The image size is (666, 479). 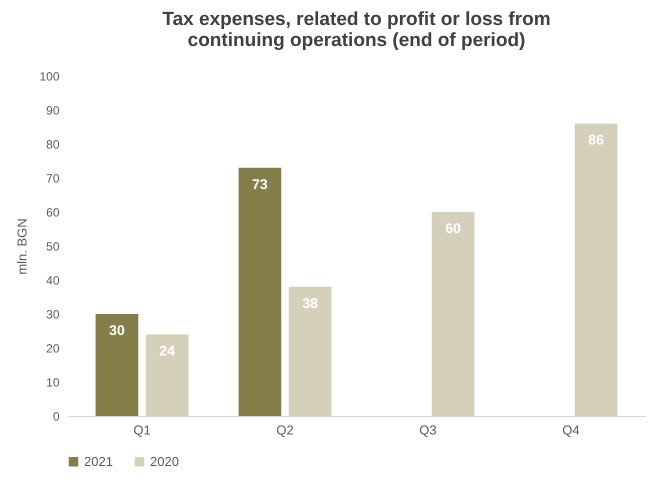 What do you see at coordinates (49, 77) in the screenshot?
I see `y-tick-label: 100` at bounding box center [49, 77].